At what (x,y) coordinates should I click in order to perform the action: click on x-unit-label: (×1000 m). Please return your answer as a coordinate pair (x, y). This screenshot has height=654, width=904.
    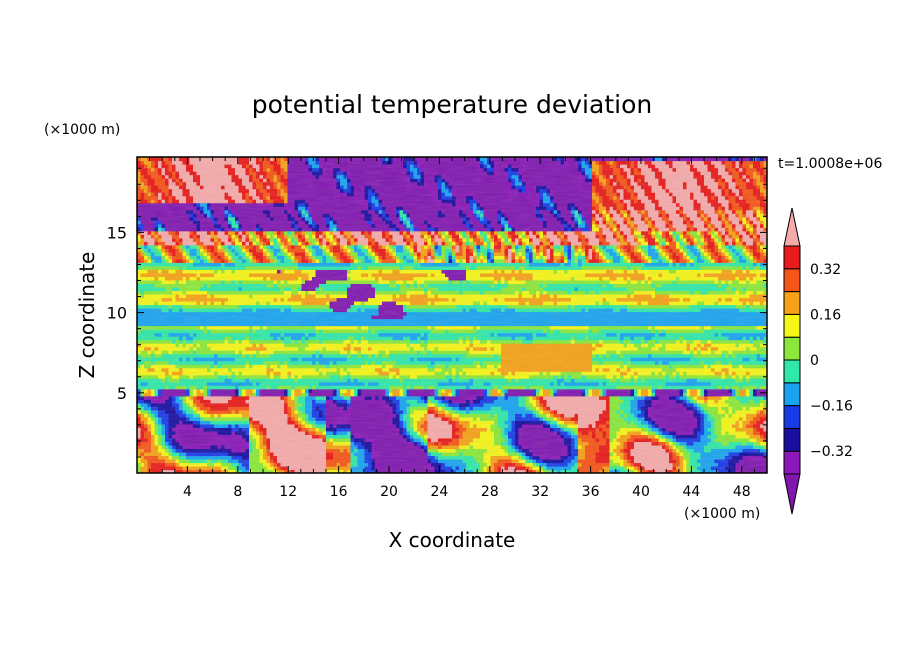
    Looking at the image, I should click on (722, 514).